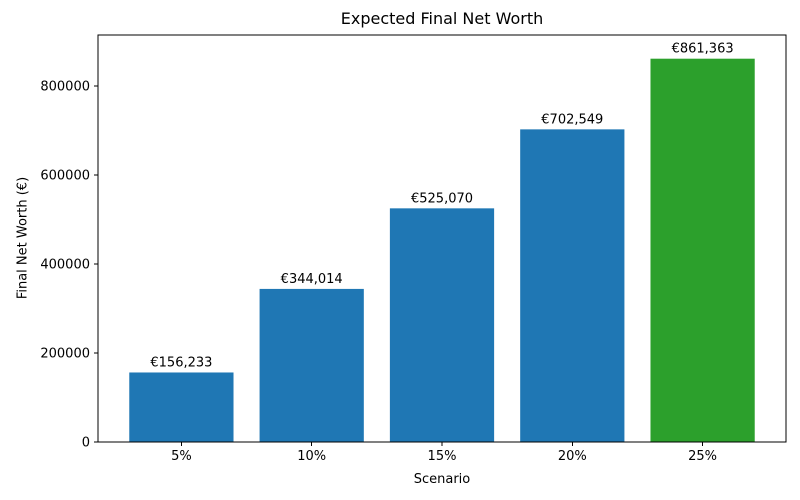 This screenshot has height=500, width=800. What do you see at coordinates (23, 238) in the screenshot?
I see `y-axis-label: Final Net Worth (€)` at bounding box center [23, 238].